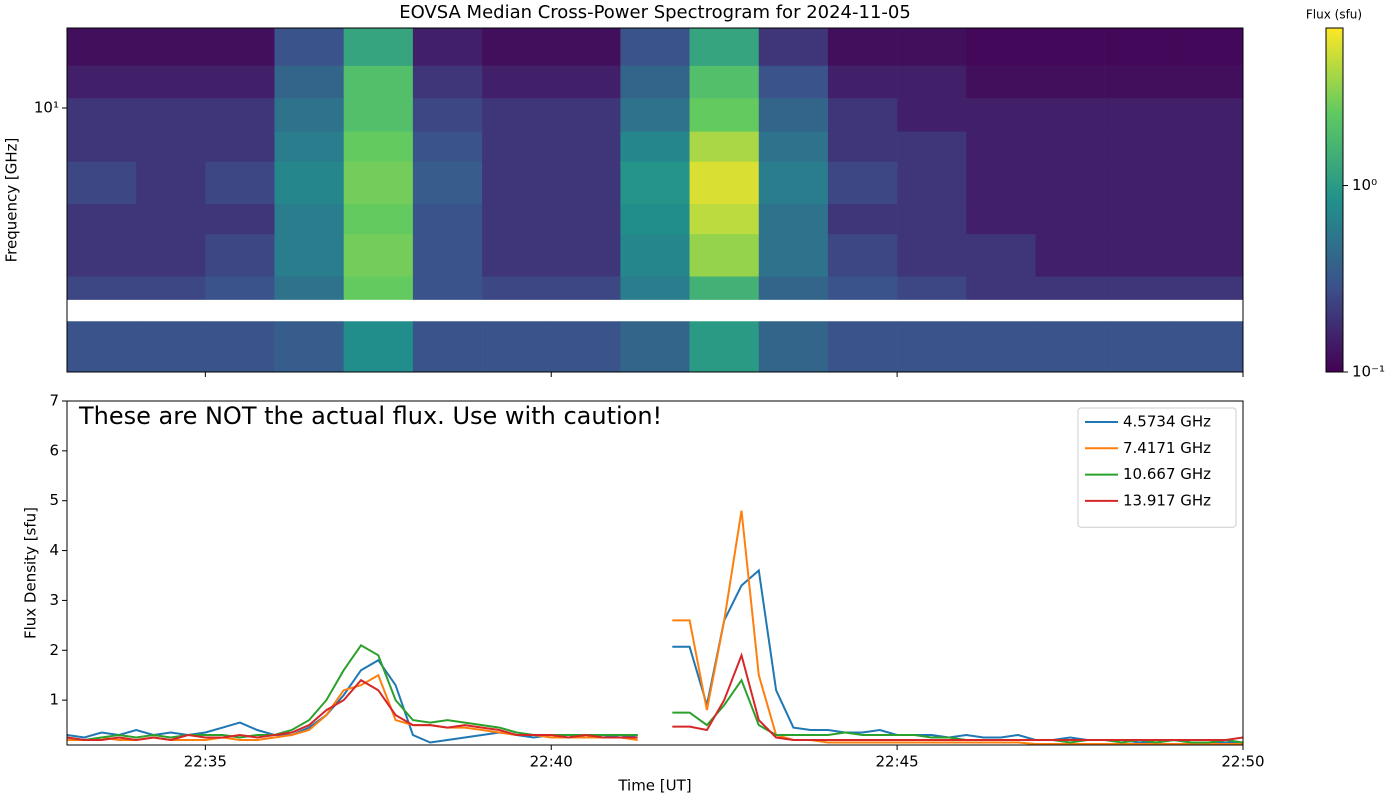  Describe the element at coordinates (1167, 474) in the screenshot. I see `legend-label: 10.667 GHz` at that location.